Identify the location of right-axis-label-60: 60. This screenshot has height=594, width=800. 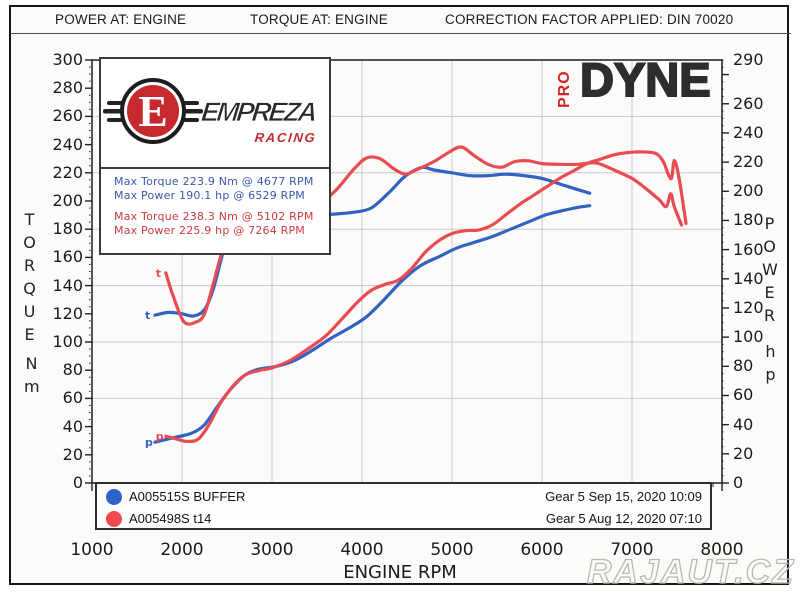
(743, 395).